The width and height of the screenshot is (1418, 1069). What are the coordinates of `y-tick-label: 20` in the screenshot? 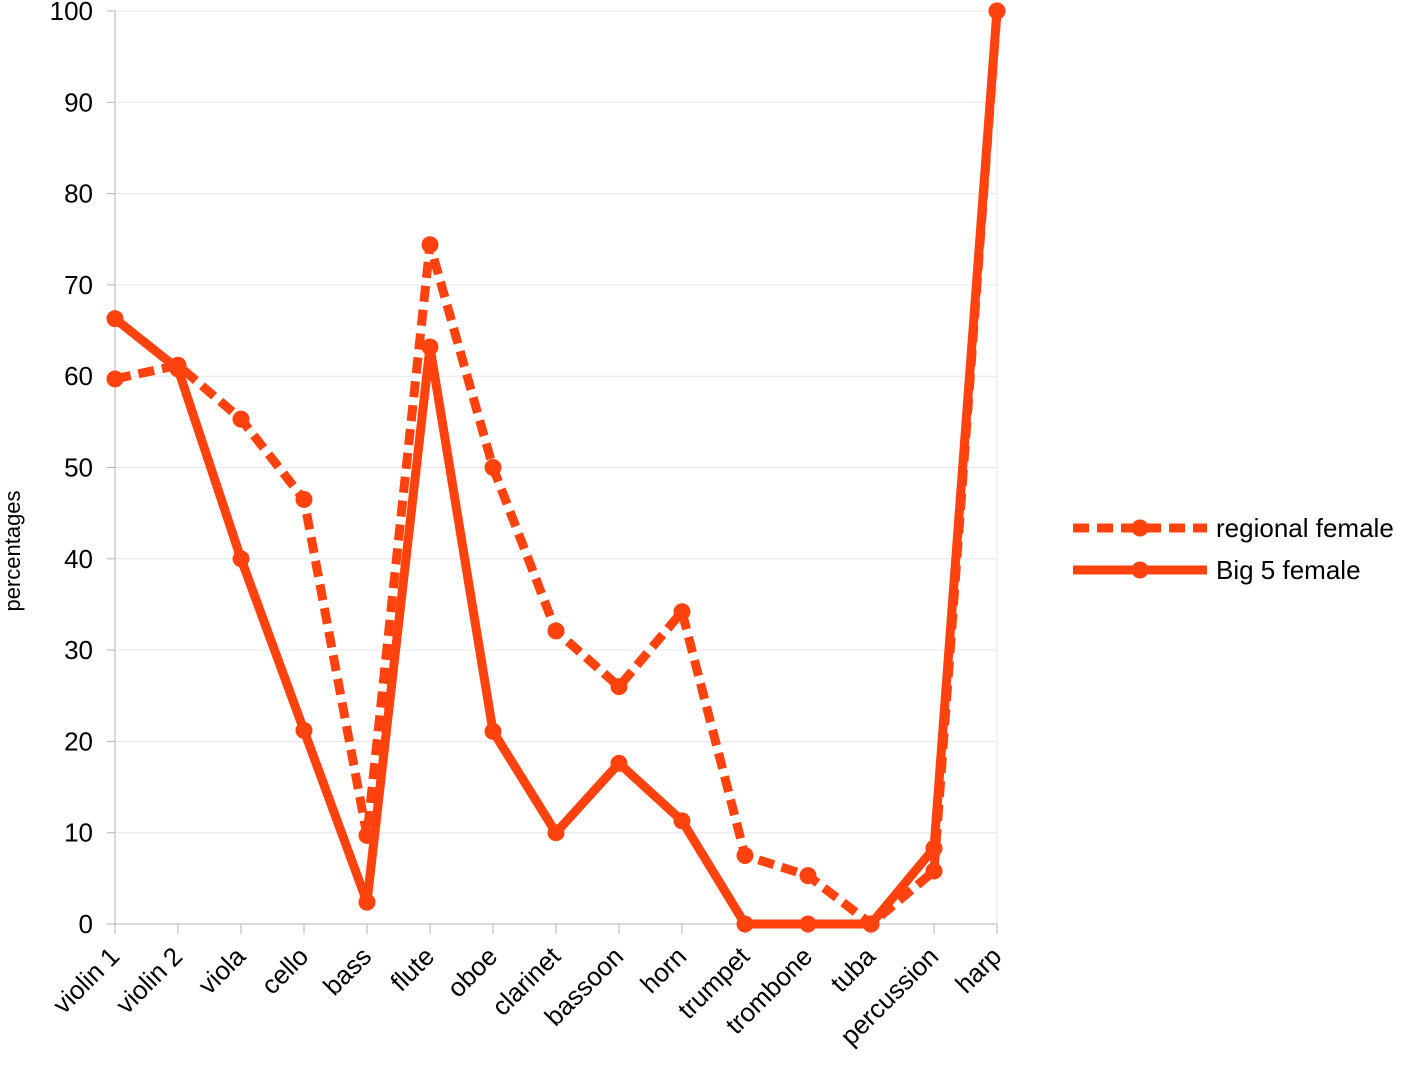 It's located at (78, 741).